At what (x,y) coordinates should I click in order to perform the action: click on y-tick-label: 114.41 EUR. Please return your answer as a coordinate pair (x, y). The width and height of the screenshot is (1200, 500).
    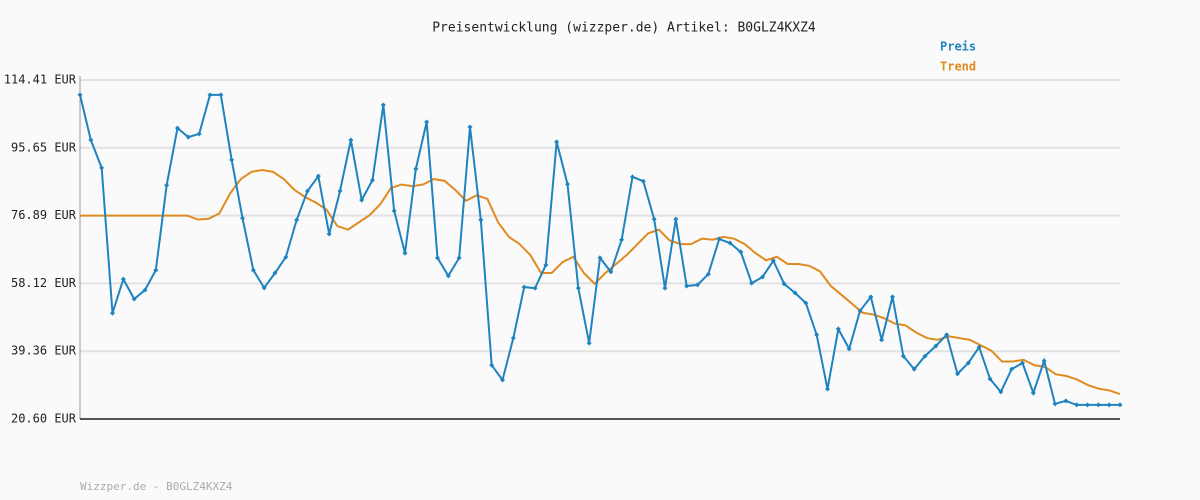
    Looking at the image, I should click on (40, 80).